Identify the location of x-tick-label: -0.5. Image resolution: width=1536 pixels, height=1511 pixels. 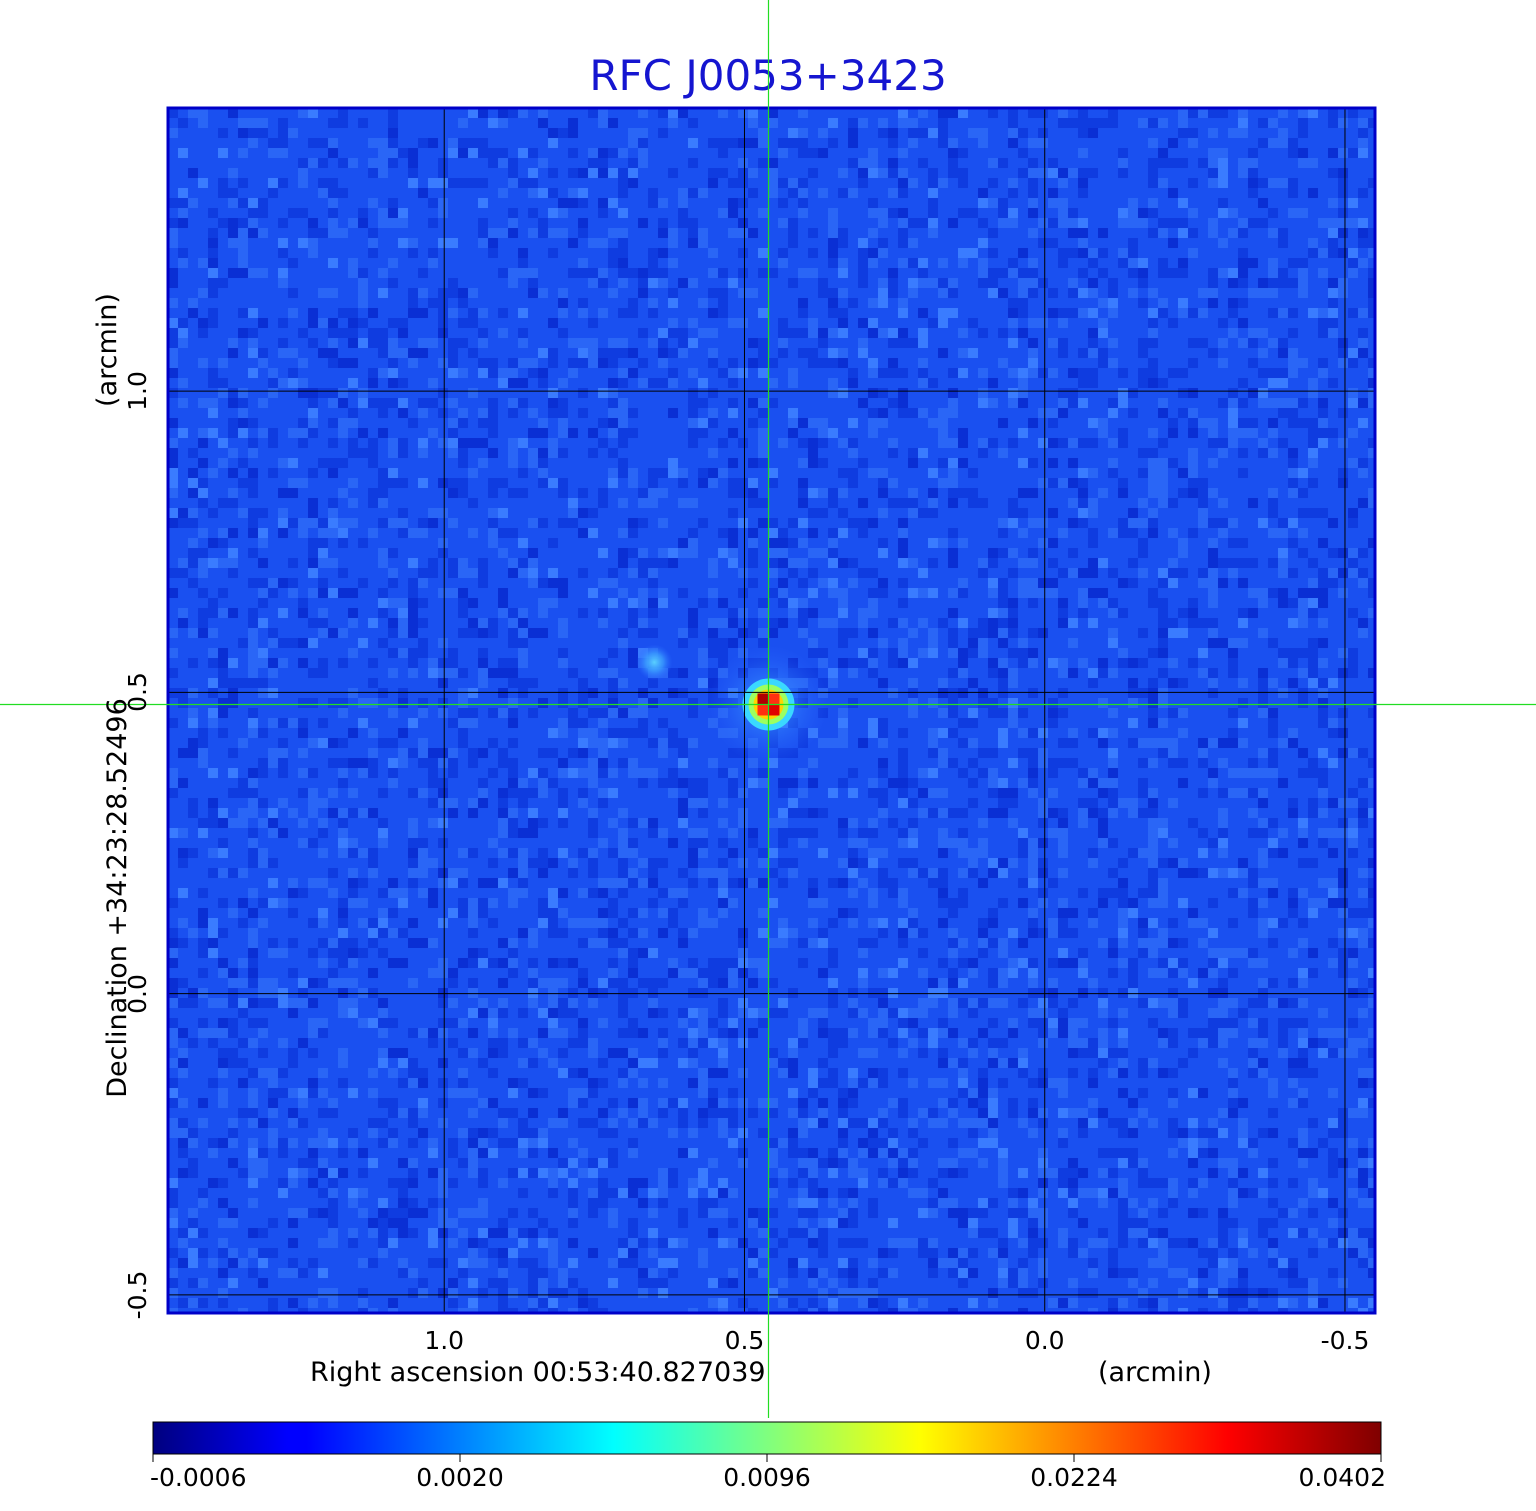
(1345, 1340).